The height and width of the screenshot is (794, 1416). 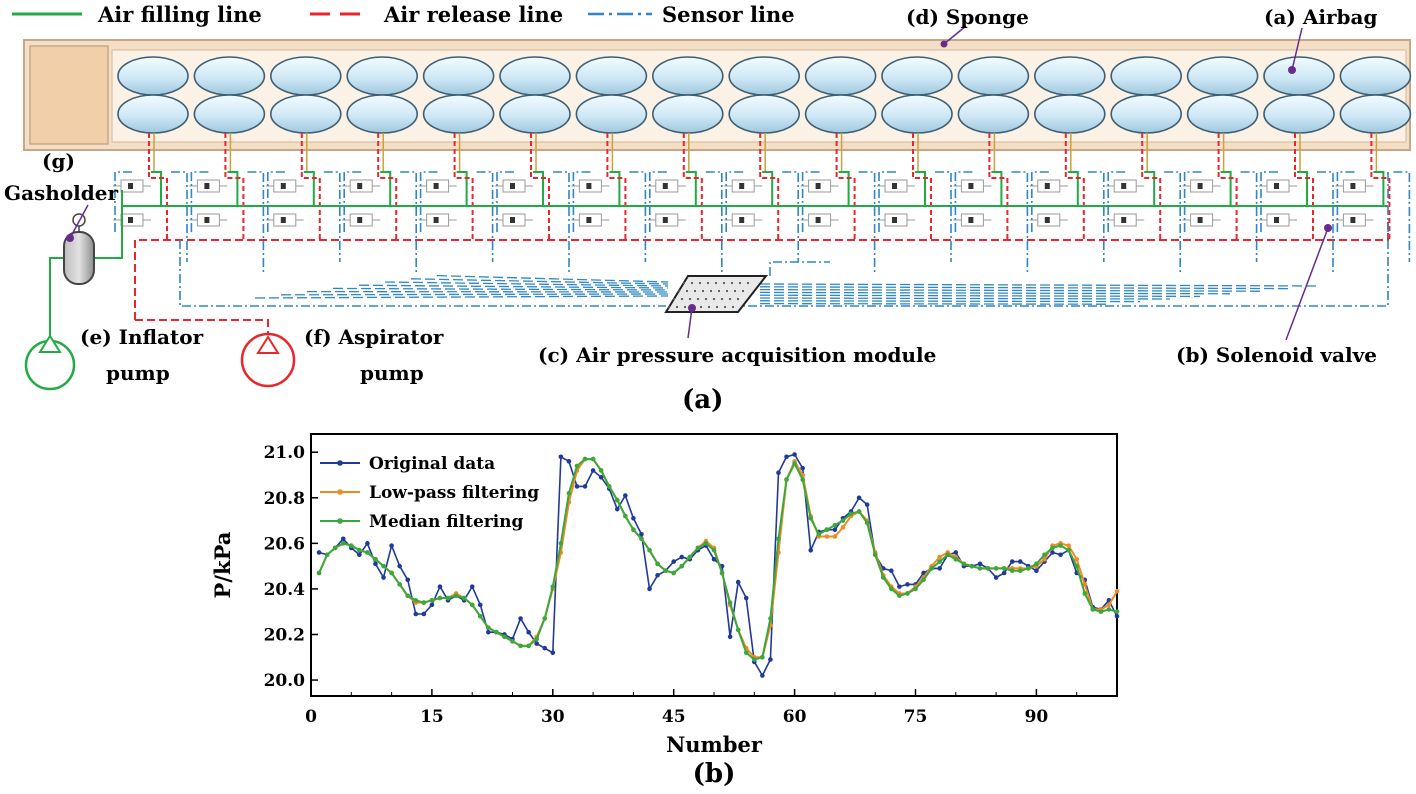 I want to click on x-tick-label: 0, so click(x=311, y=717).